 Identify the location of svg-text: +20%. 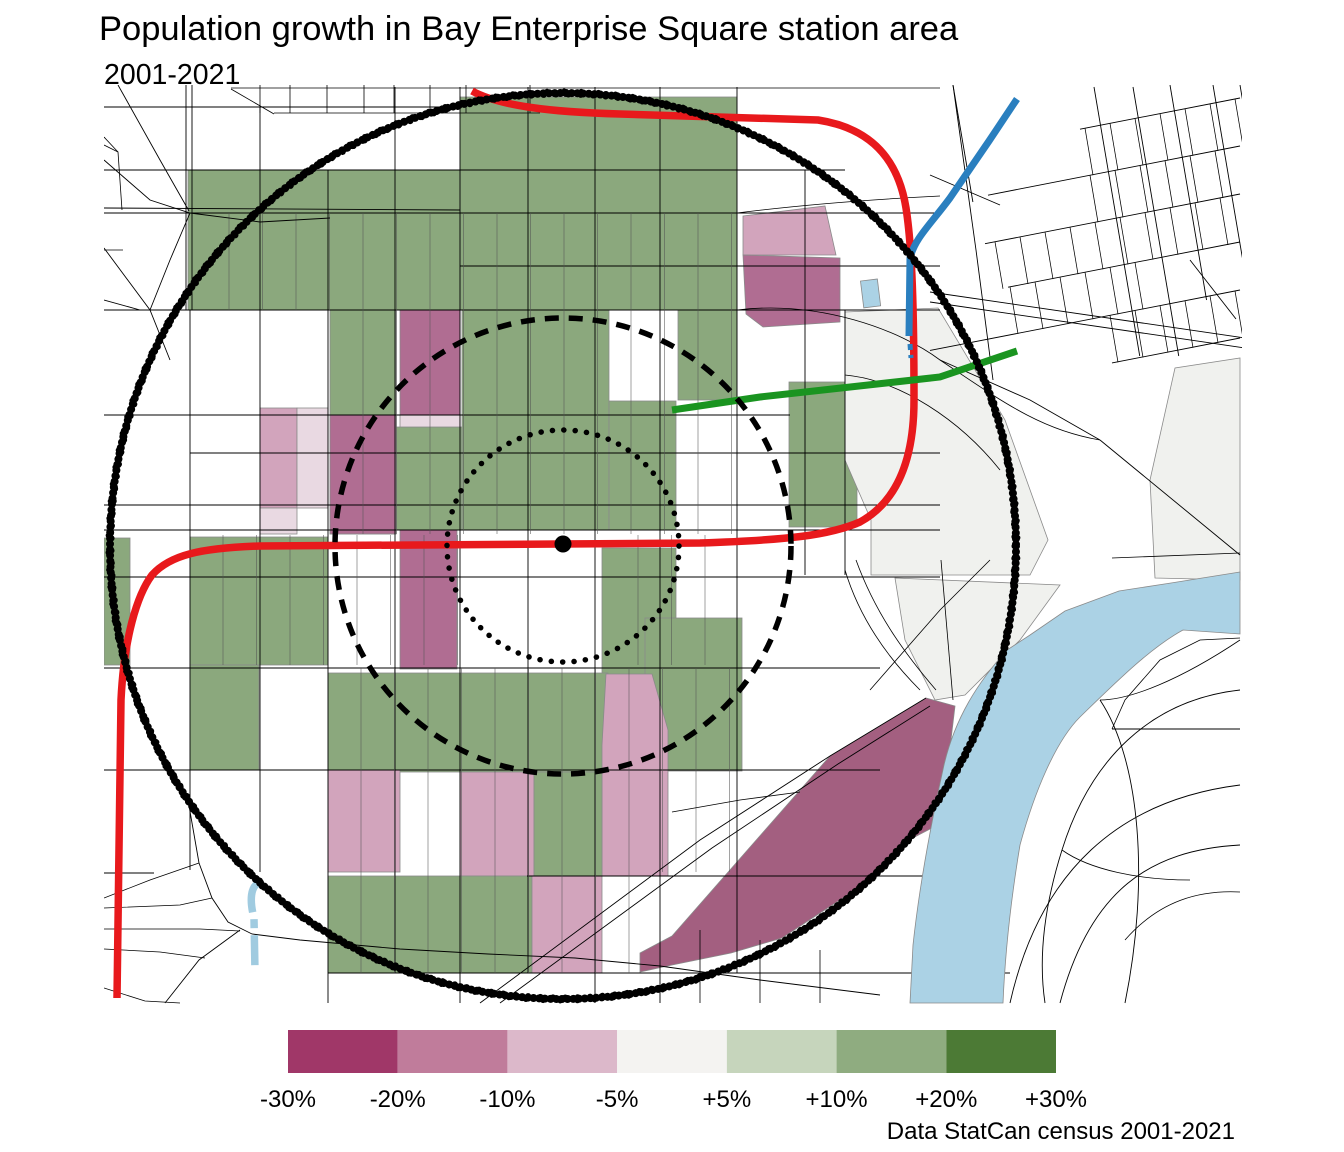
(946, 1099).